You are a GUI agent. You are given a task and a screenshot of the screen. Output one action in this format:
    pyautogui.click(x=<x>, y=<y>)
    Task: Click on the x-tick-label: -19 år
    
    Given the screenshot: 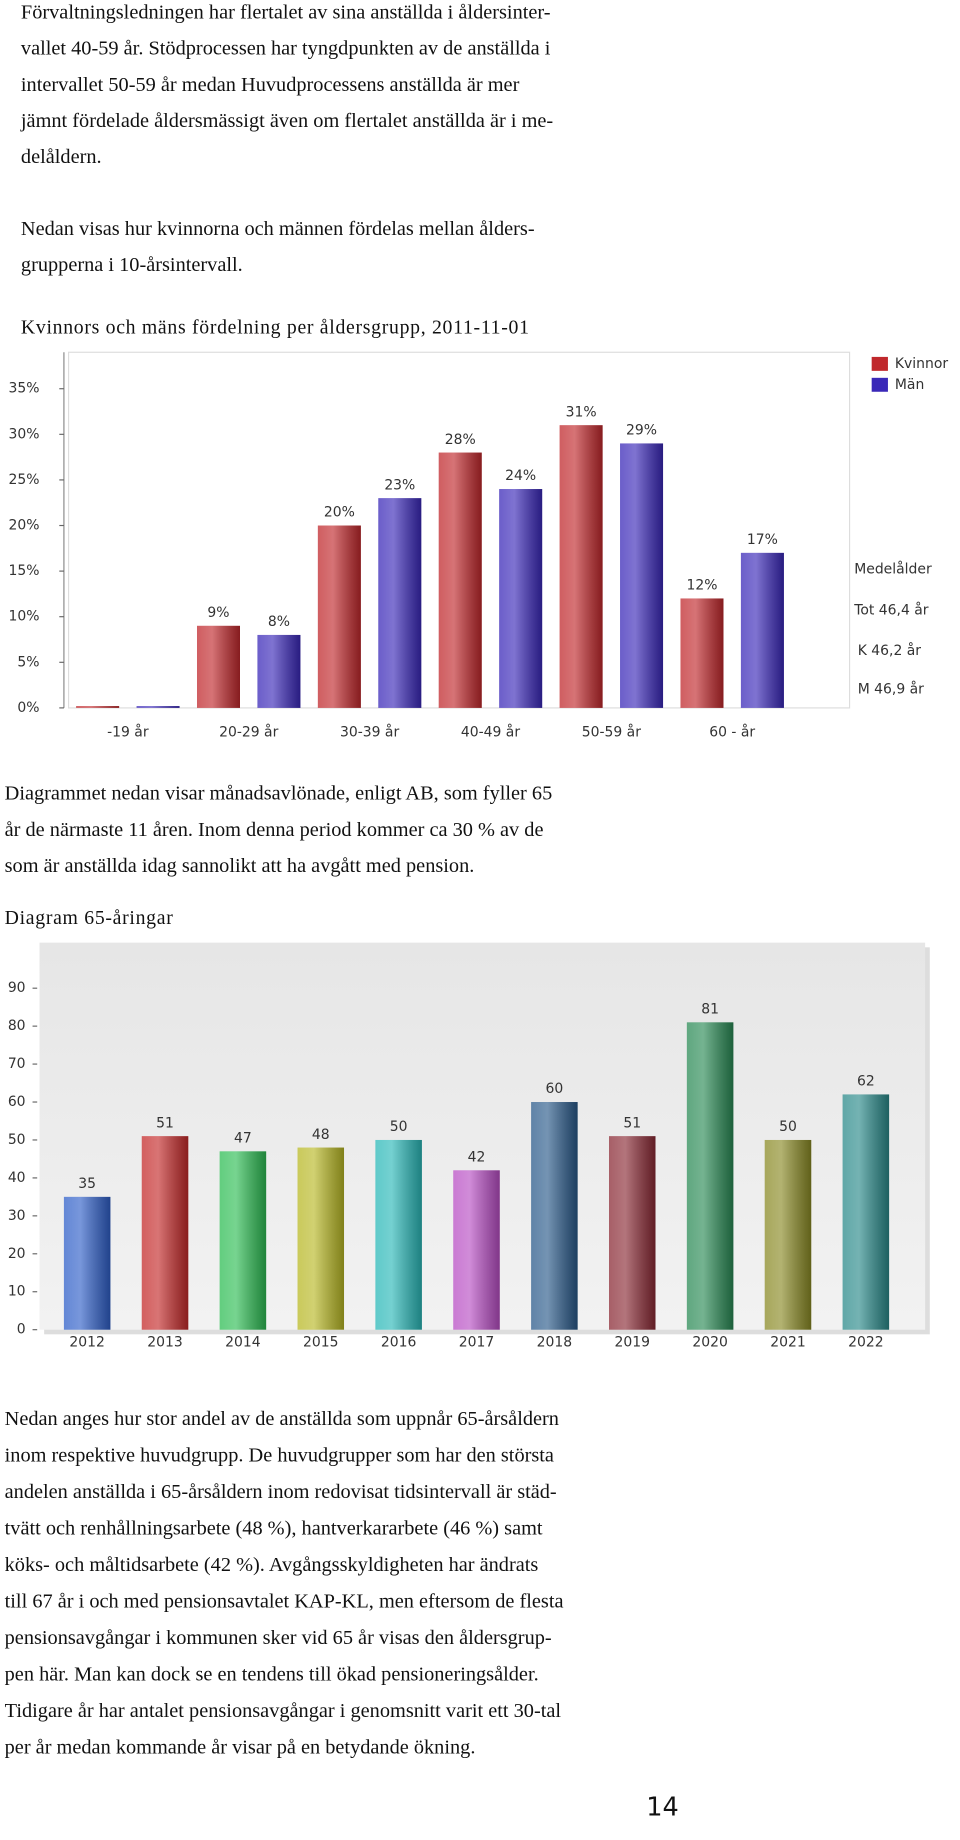 What is the action you would take?
    pyautogui.click(x=128, y=731)
    